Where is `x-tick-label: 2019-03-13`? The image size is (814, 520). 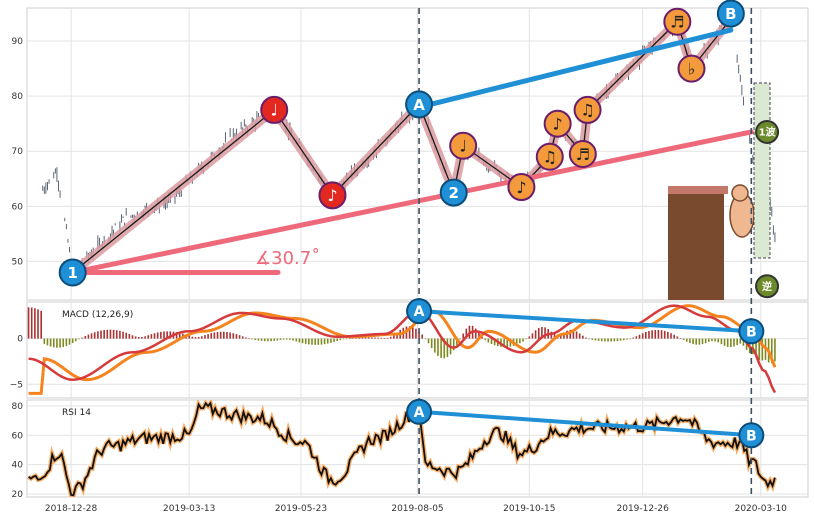
x-tick-label: 2019-03-13 is located at coordinates (189, 509).